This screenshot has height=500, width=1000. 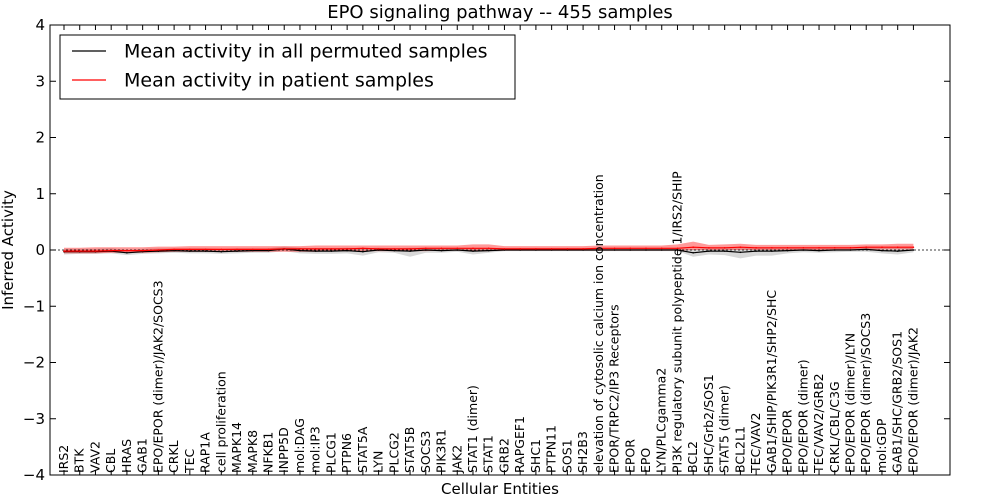 What do you see at coordinates (425, 452) in the screenshot?
I see `x-tick-label: SOCS3` at bounding box center [425, 452].